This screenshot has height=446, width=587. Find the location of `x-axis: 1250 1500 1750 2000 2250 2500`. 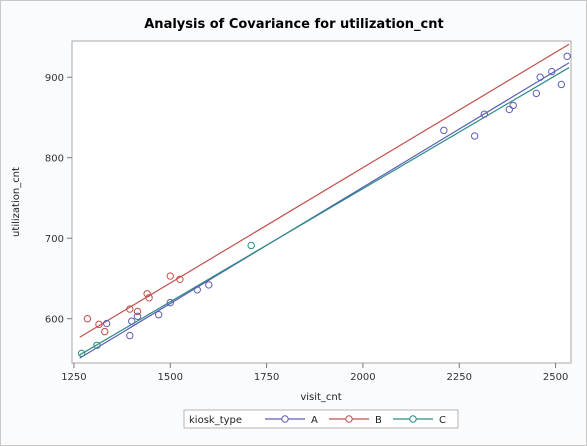

x-axis: 1250 1500 1750 2000 2250 2500 is located at coordinates (314, 373).